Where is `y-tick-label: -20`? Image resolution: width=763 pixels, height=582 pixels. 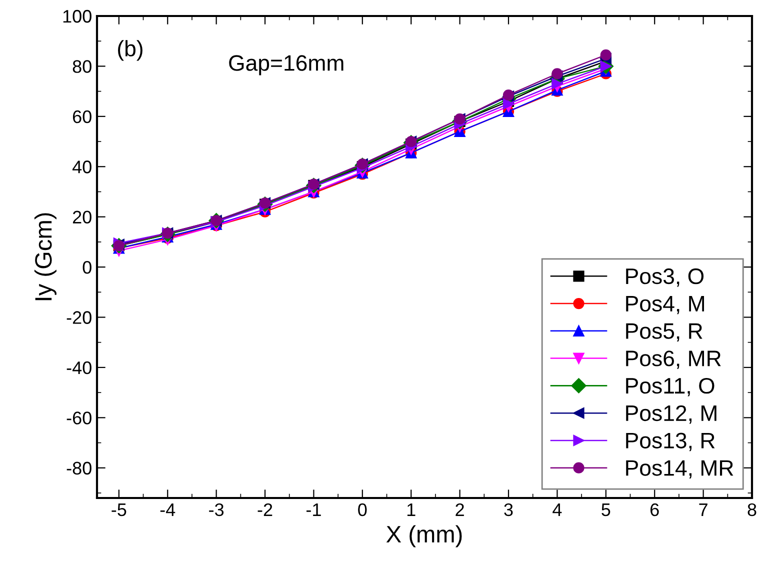
y-tick-label: -20 is located at coordinates (79, 317).